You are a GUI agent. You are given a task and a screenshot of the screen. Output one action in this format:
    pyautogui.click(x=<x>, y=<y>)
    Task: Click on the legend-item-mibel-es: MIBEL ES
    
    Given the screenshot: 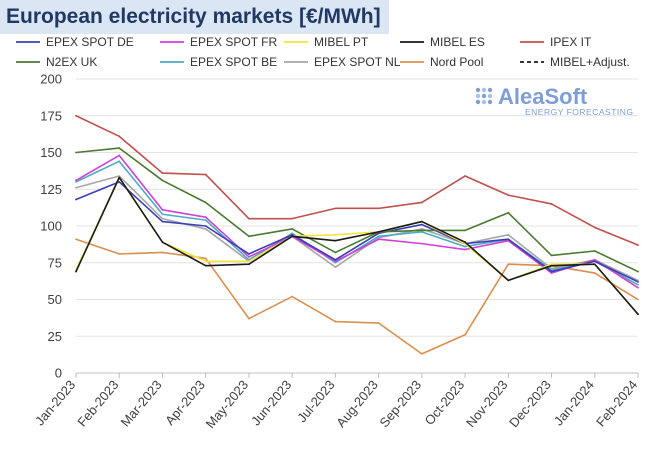 What is the action you would take?
    pyautogui.click(x=442, y=42)
    